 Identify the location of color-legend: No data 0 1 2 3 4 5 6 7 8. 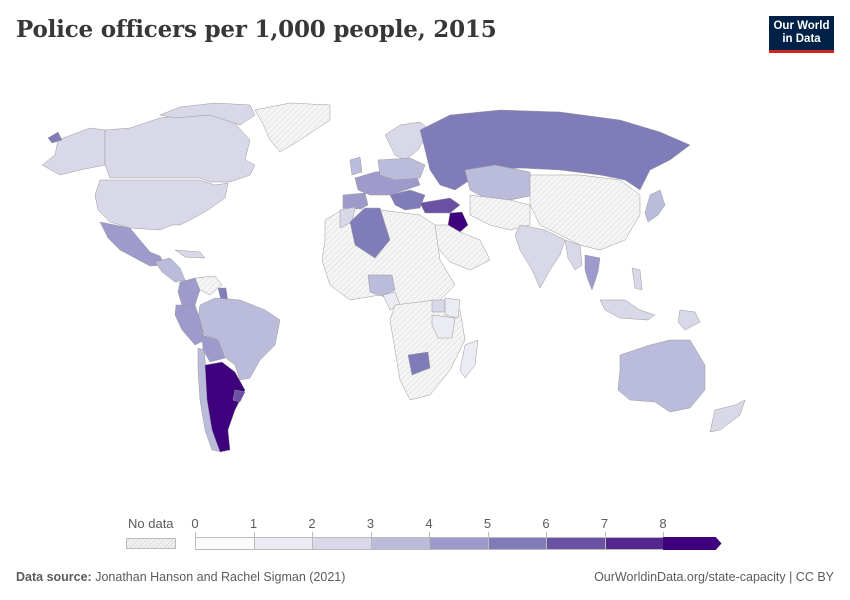
(430, 532).